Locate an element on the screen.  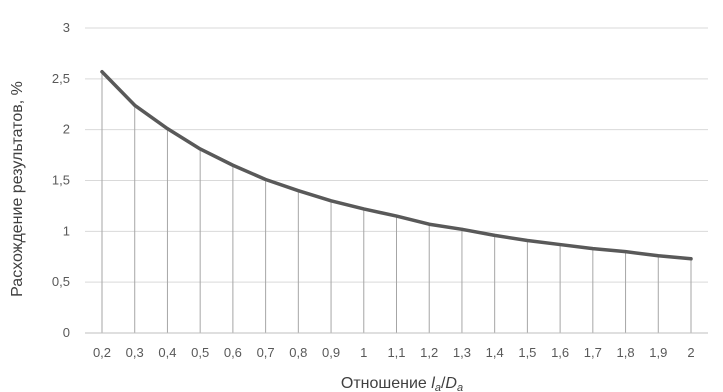
x-tick-label: 1,1 is located at coordinates (396, 352).